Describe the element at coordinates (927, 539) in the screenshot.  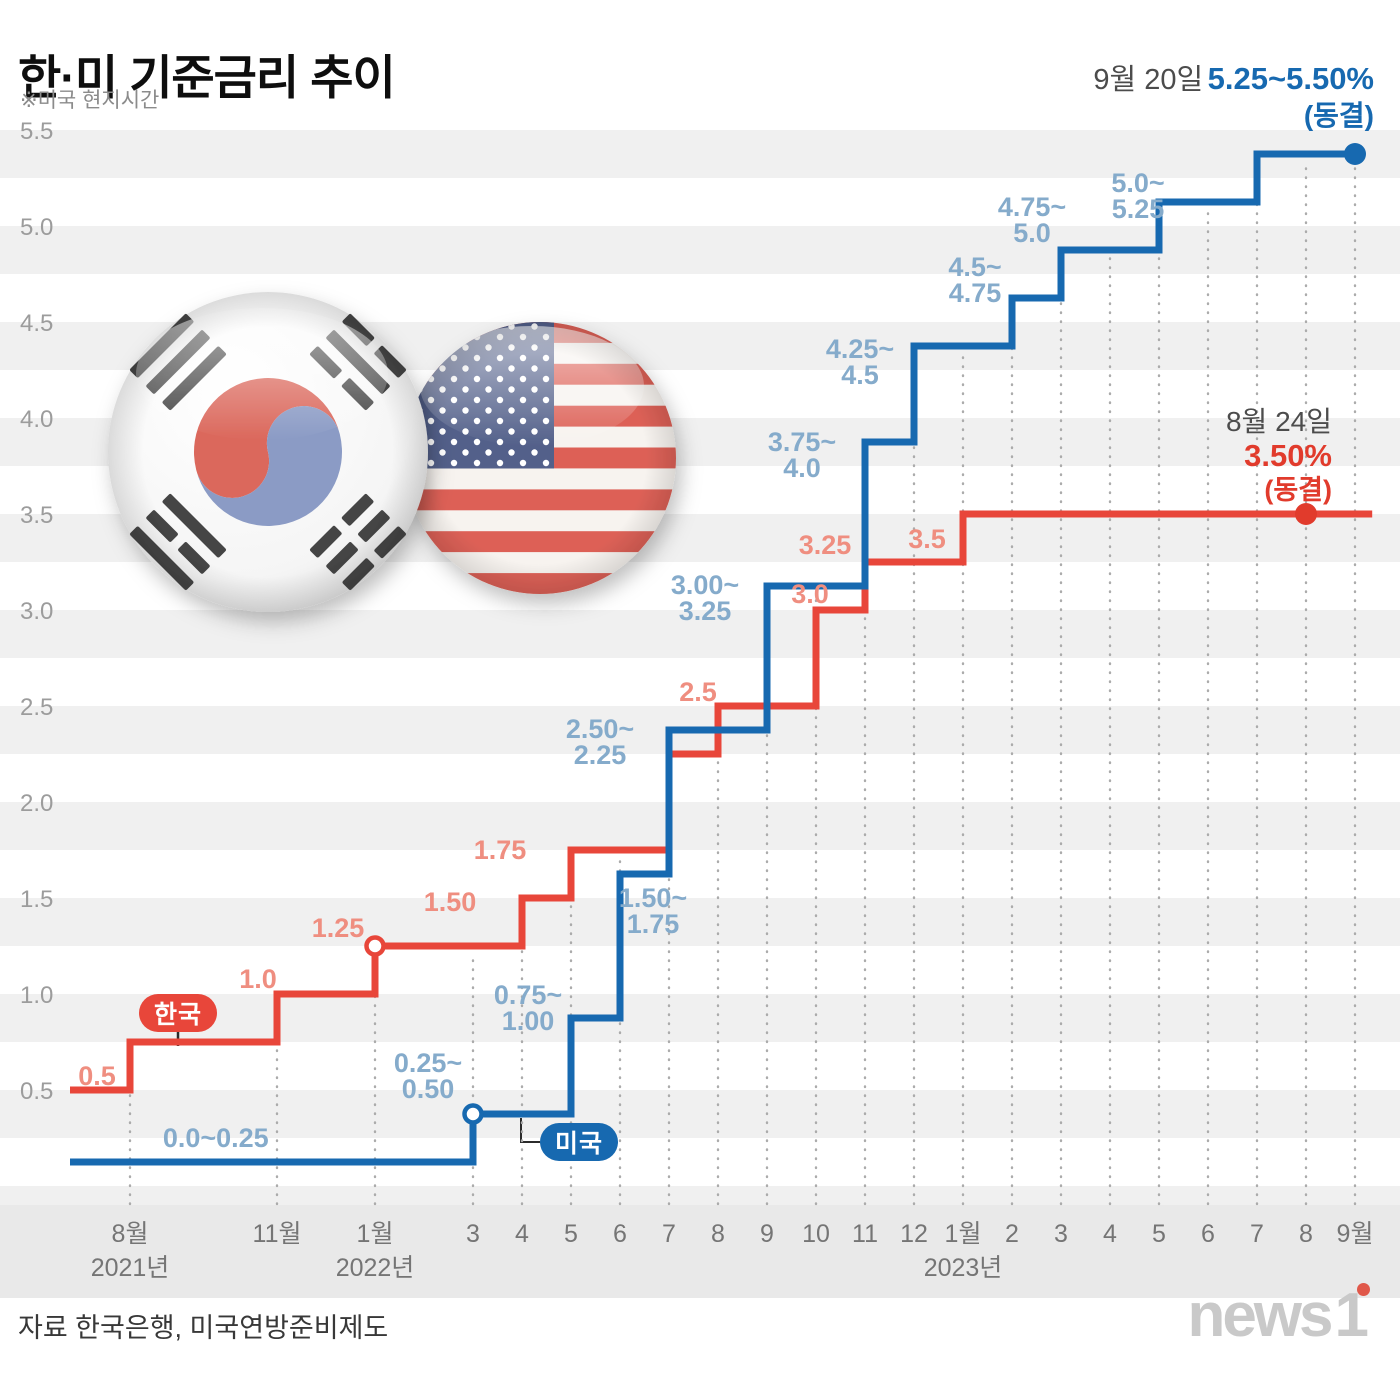
I see `korea-step-label: 3.5` at that location.